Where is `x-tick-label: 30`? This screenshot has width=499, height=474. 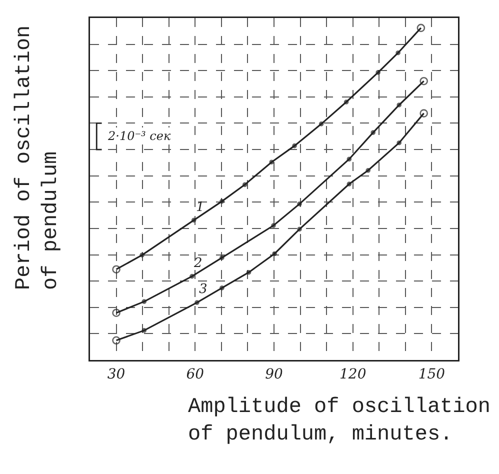 x-tick-label: 30 is located at coordinates (116, 374).